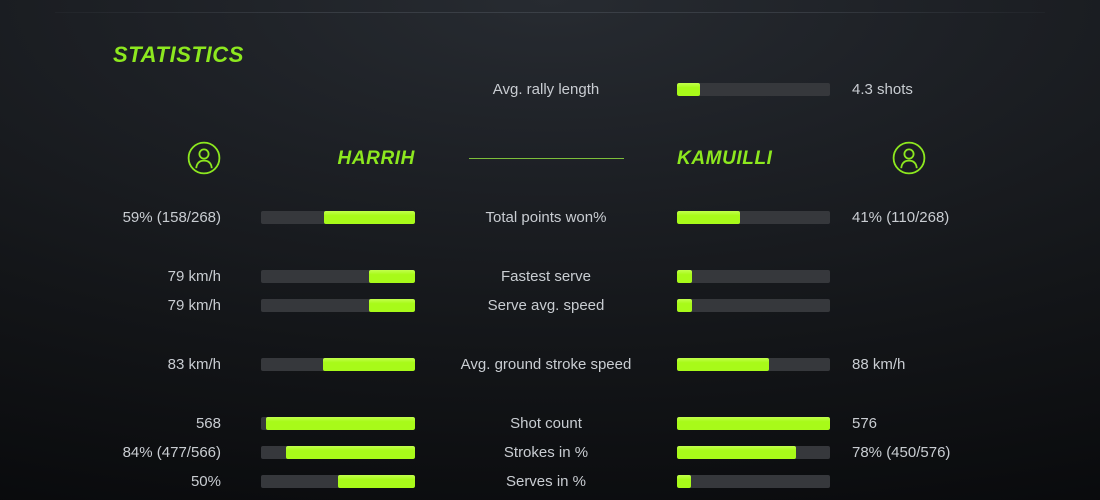  Describe the element at coordinates (546, 364) in the screenshot. I see `stat-label: Avg. ground stroke speed` at that location.